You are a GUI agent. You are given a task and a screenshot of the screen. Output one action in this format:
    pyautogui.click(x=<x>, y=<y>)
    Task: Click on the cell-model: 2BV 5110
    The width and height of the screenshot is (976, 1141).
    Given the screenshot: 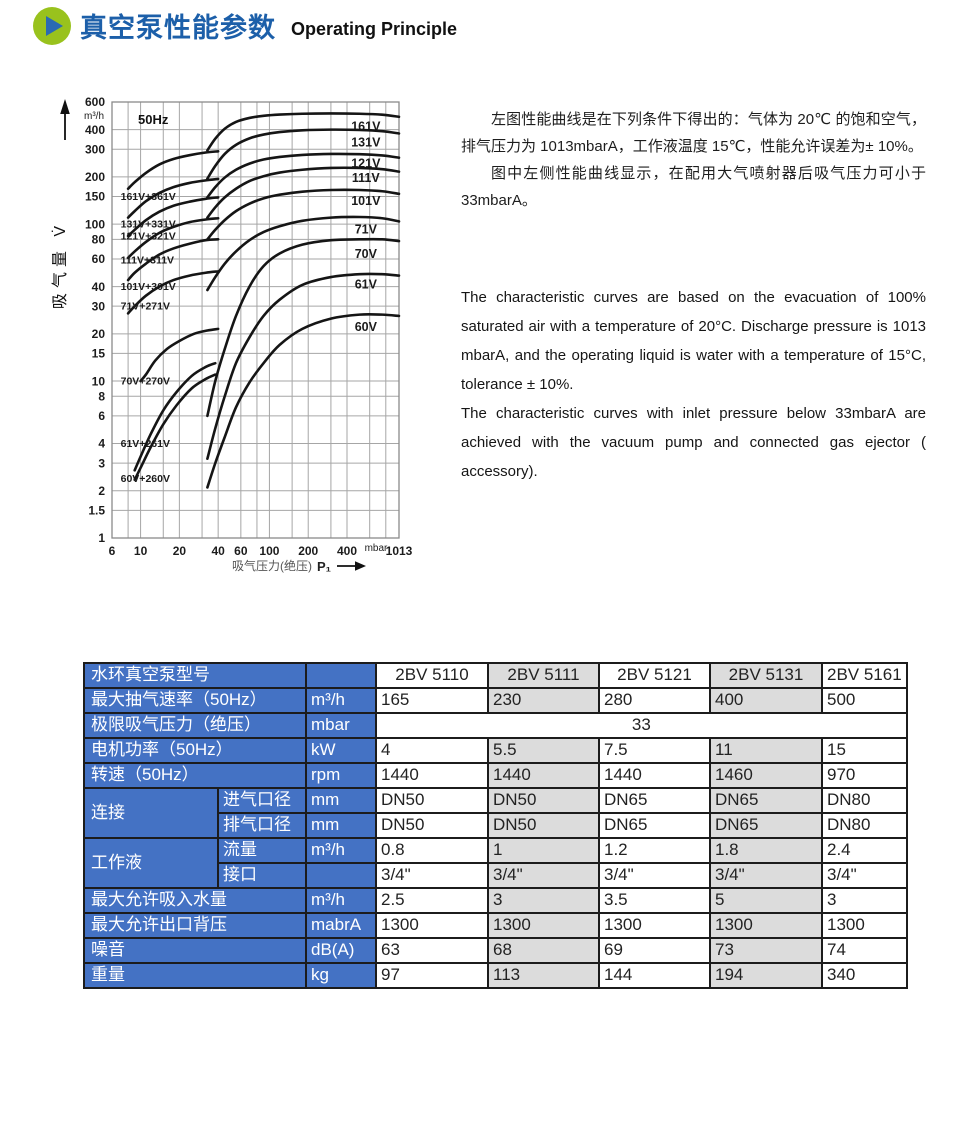 What is the action you would take?
    pyautogui.click(x=432, y=675)
    